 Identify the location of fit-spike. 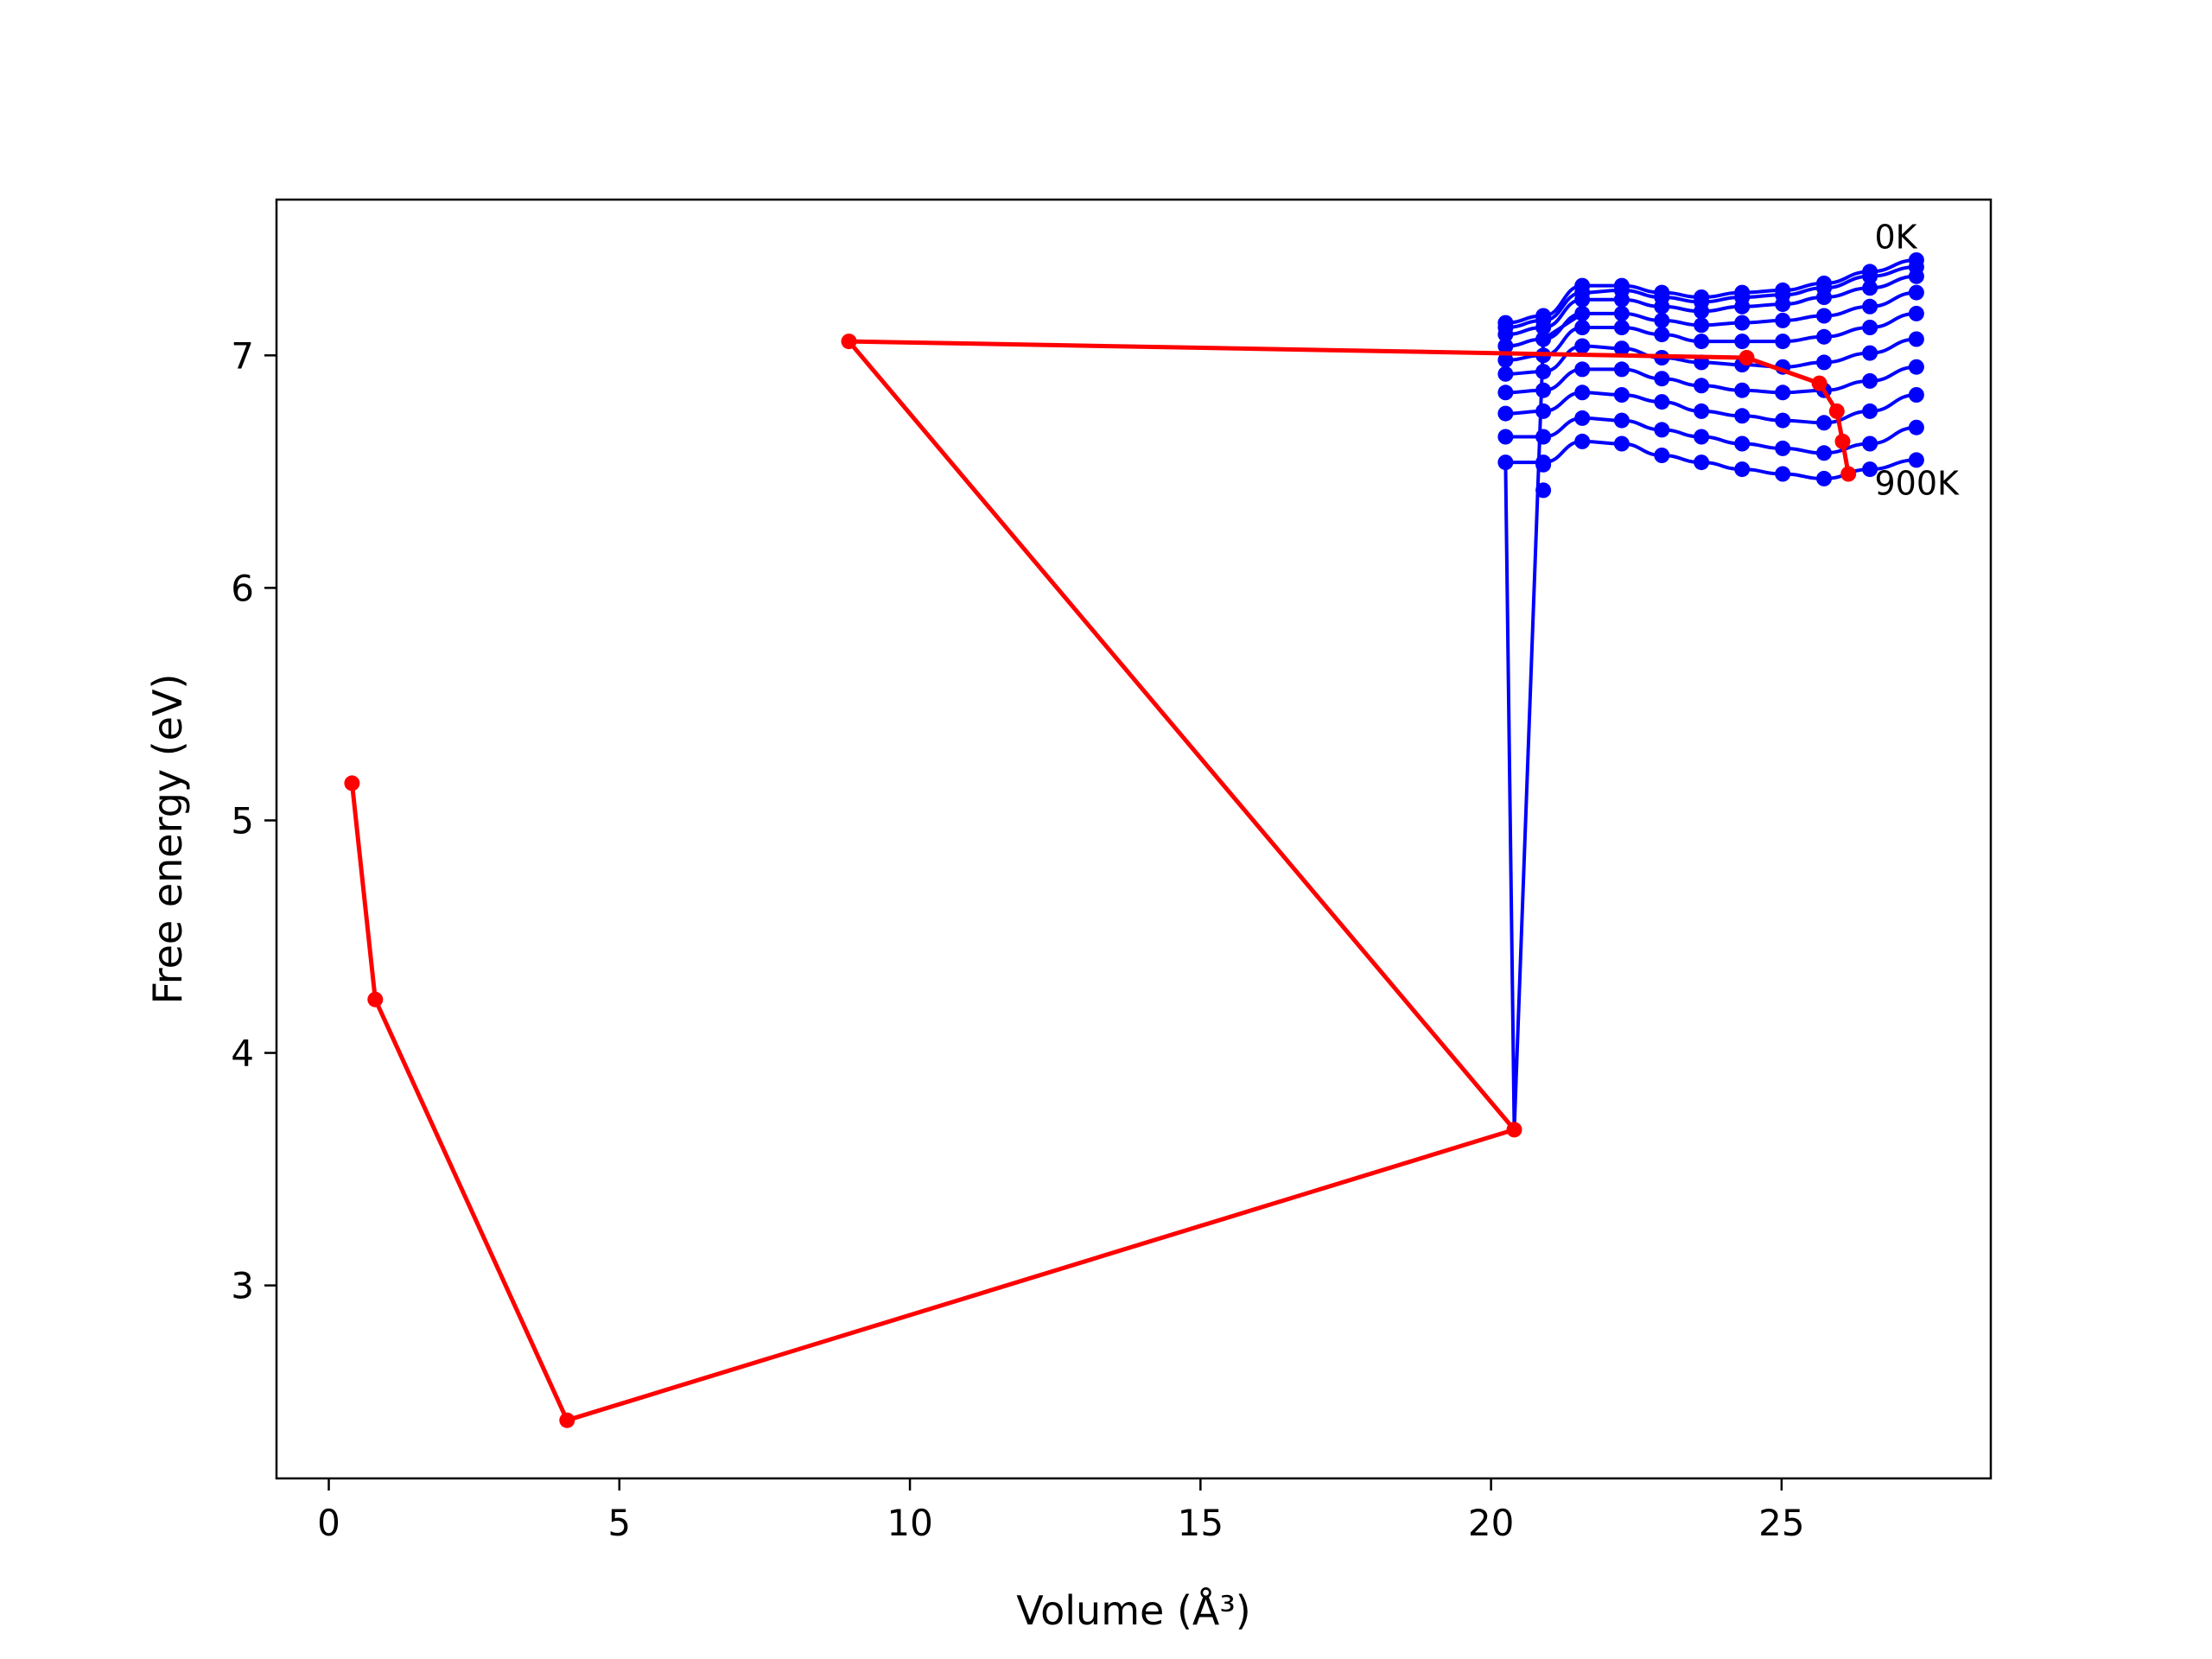
(1543, 721).